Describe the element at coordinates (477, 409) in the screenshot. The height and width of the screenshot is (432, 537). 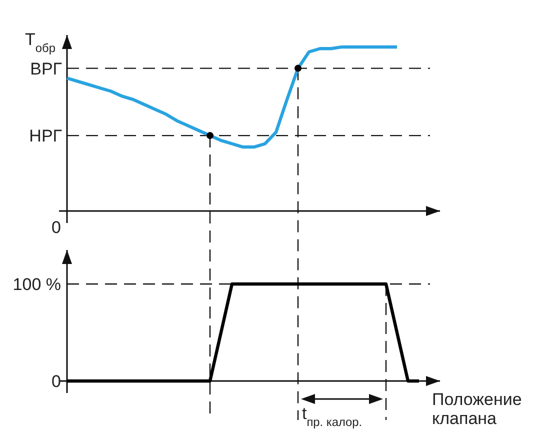
I see `x-axis-title: Положение клапана` at that location.